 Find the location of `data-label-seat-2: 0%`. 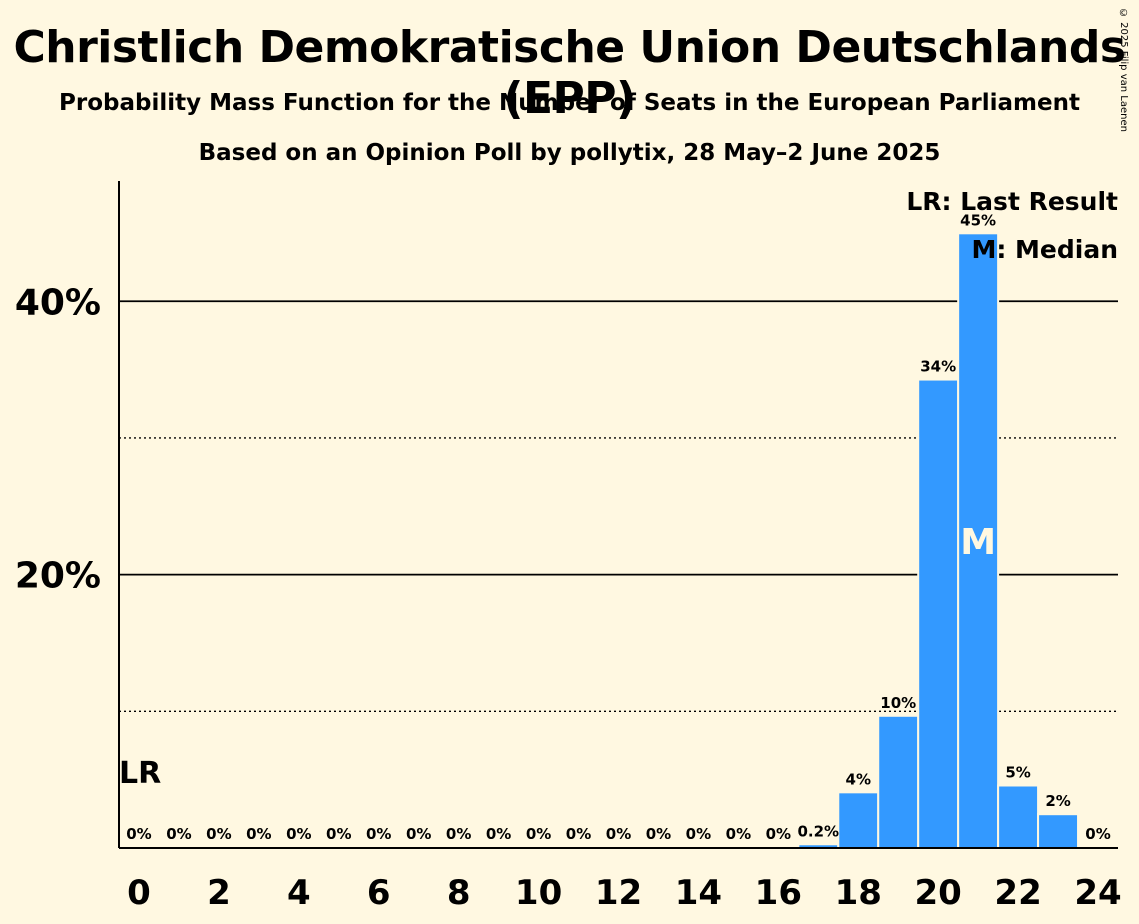

data-label-seat-2: 0% is located at coordinates (218, 834).